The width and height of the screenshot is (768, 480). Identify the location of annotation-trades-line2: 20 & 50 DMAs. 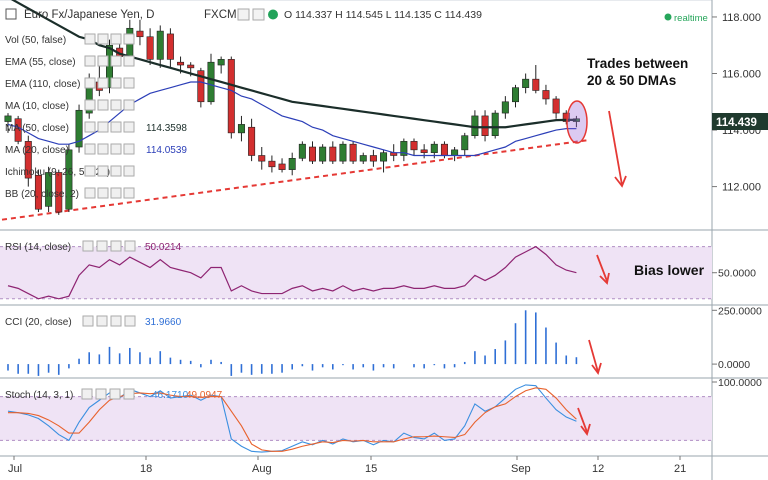
(631, 80).